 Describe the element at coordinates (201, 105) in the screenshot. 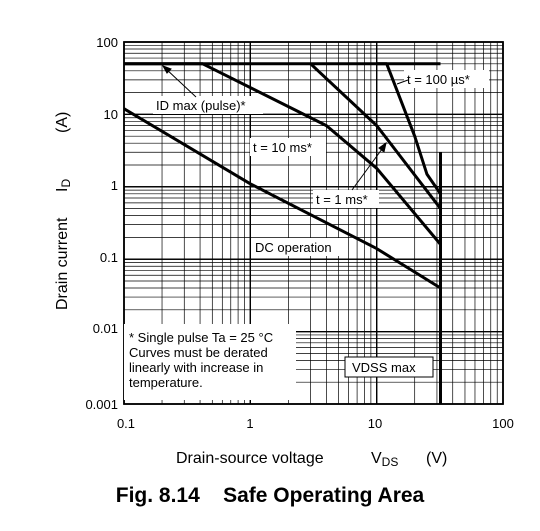

I see `id-max-label: ID max (pulse)*` at that location.